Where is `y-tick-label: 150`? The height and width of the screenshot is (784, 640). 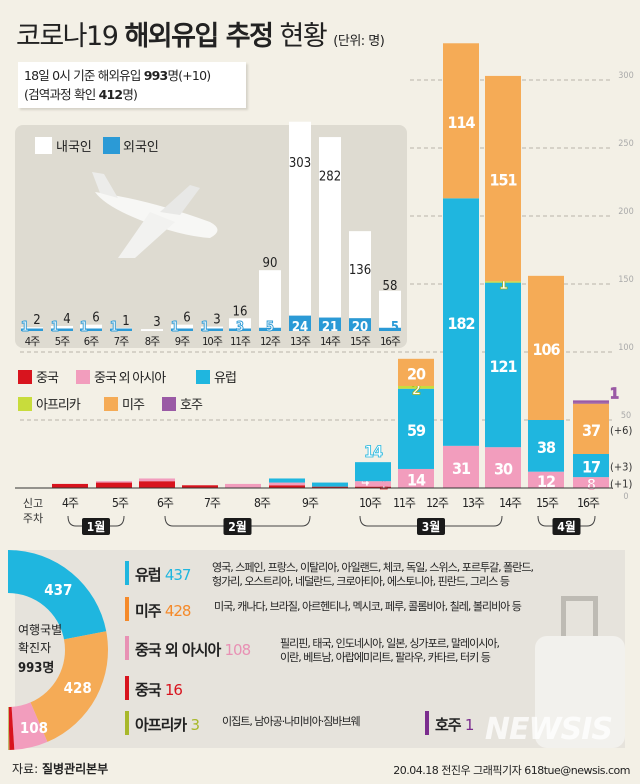 y-tick-label: 150 is located at coordinates (625, 280).